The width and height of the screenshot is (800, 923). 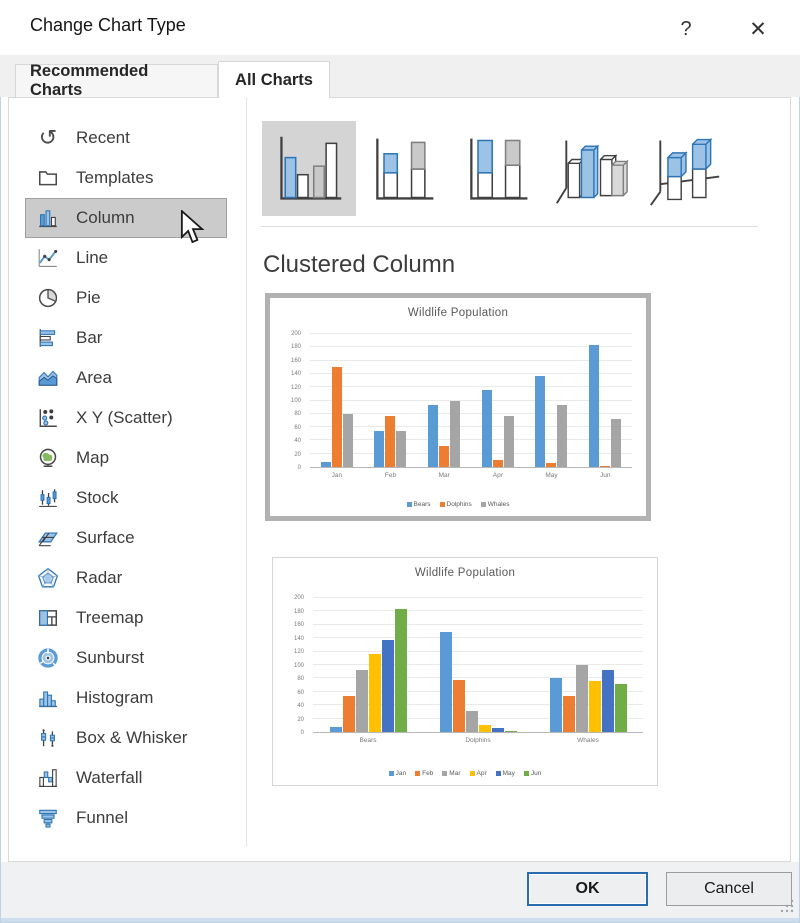 I want to click on y-axis: 0 20 40 60 80 100 120 140 160 180 200, so click(x=293, y=665).